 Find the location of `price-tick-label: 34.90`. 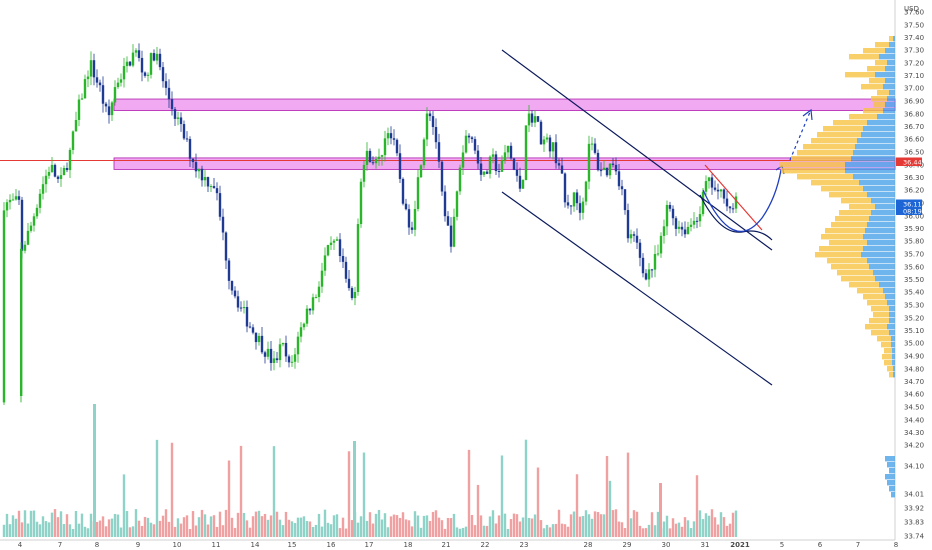

price-tick-label: 34.90 is located at coordinates (914, 357).